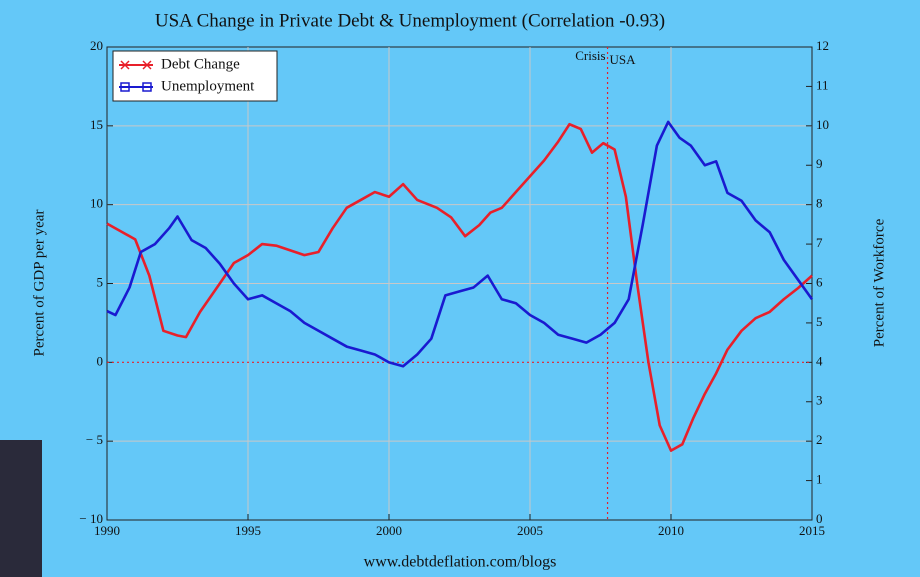  Describe the element at coordinates (21, 508) in the screenshot. I see `photo-edge` at that location.